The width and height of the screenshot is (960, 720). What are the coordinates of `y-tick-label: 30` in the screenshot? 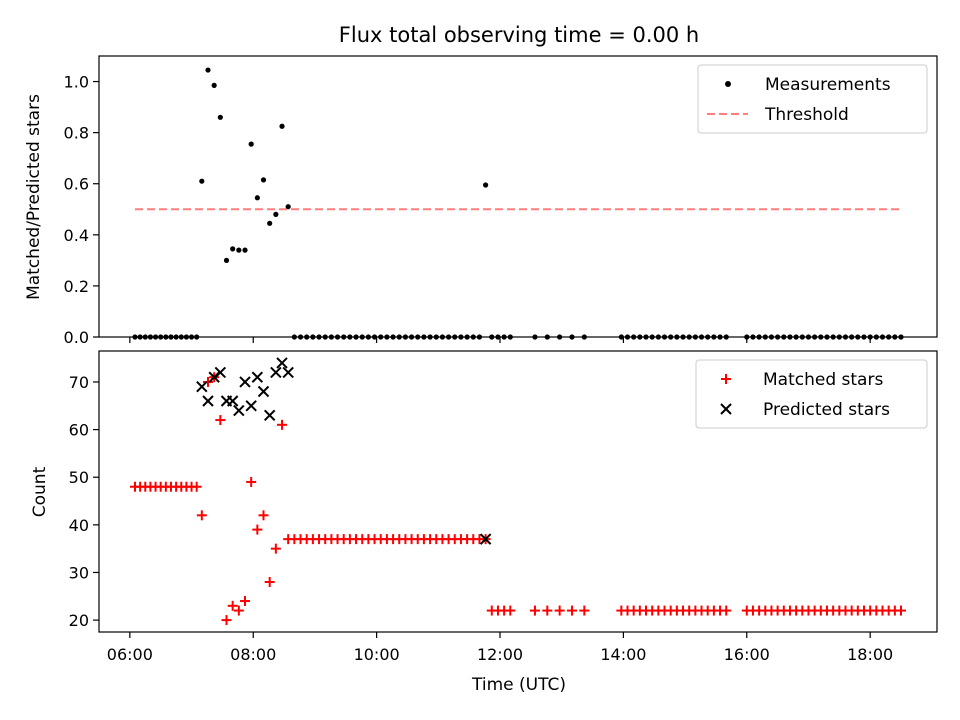 It's located at (79, 572).